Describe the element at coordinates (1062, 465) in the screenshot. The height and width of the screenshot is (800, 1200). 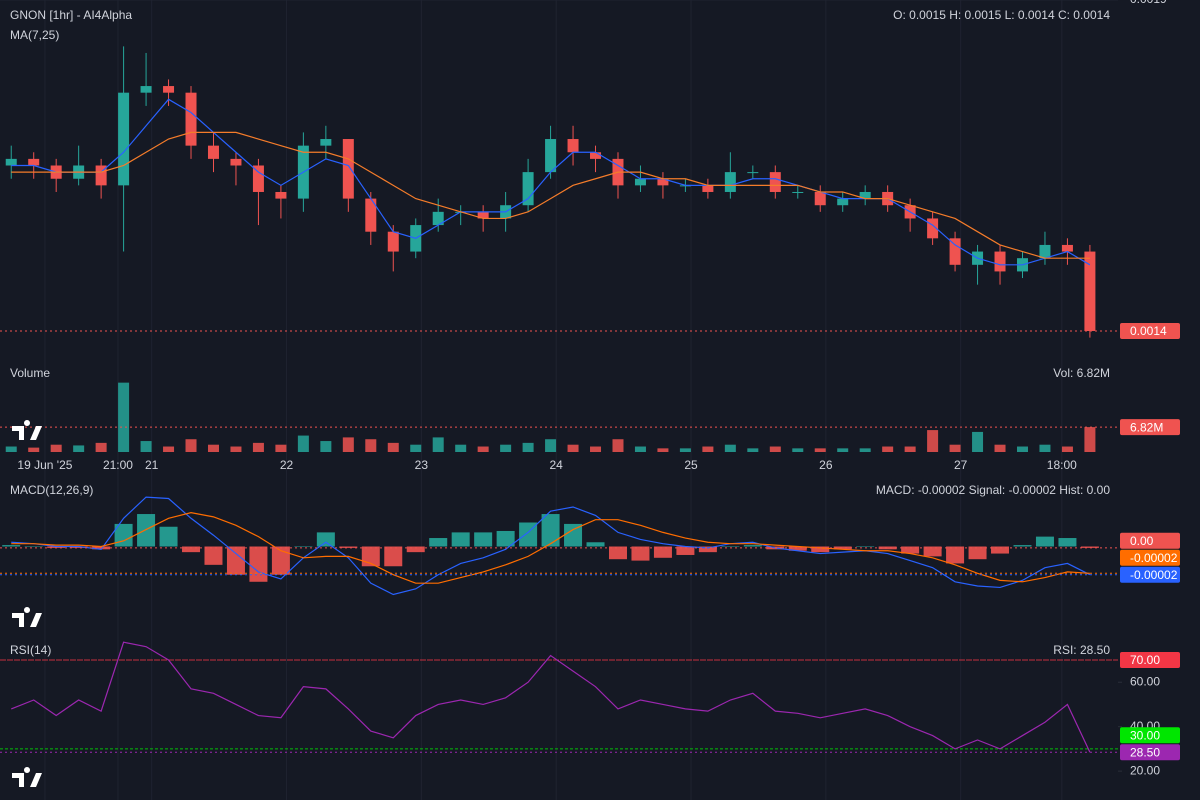
I see `x-tick-label: 18:00` at that location.